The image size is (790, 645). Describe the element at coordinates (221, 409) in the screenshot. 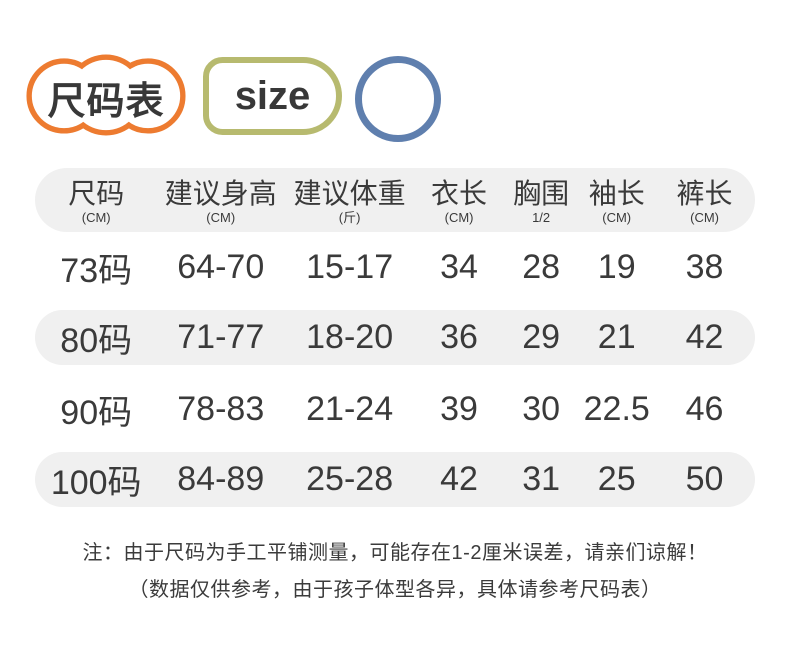

I see `cell-height: 78-83` at that location.